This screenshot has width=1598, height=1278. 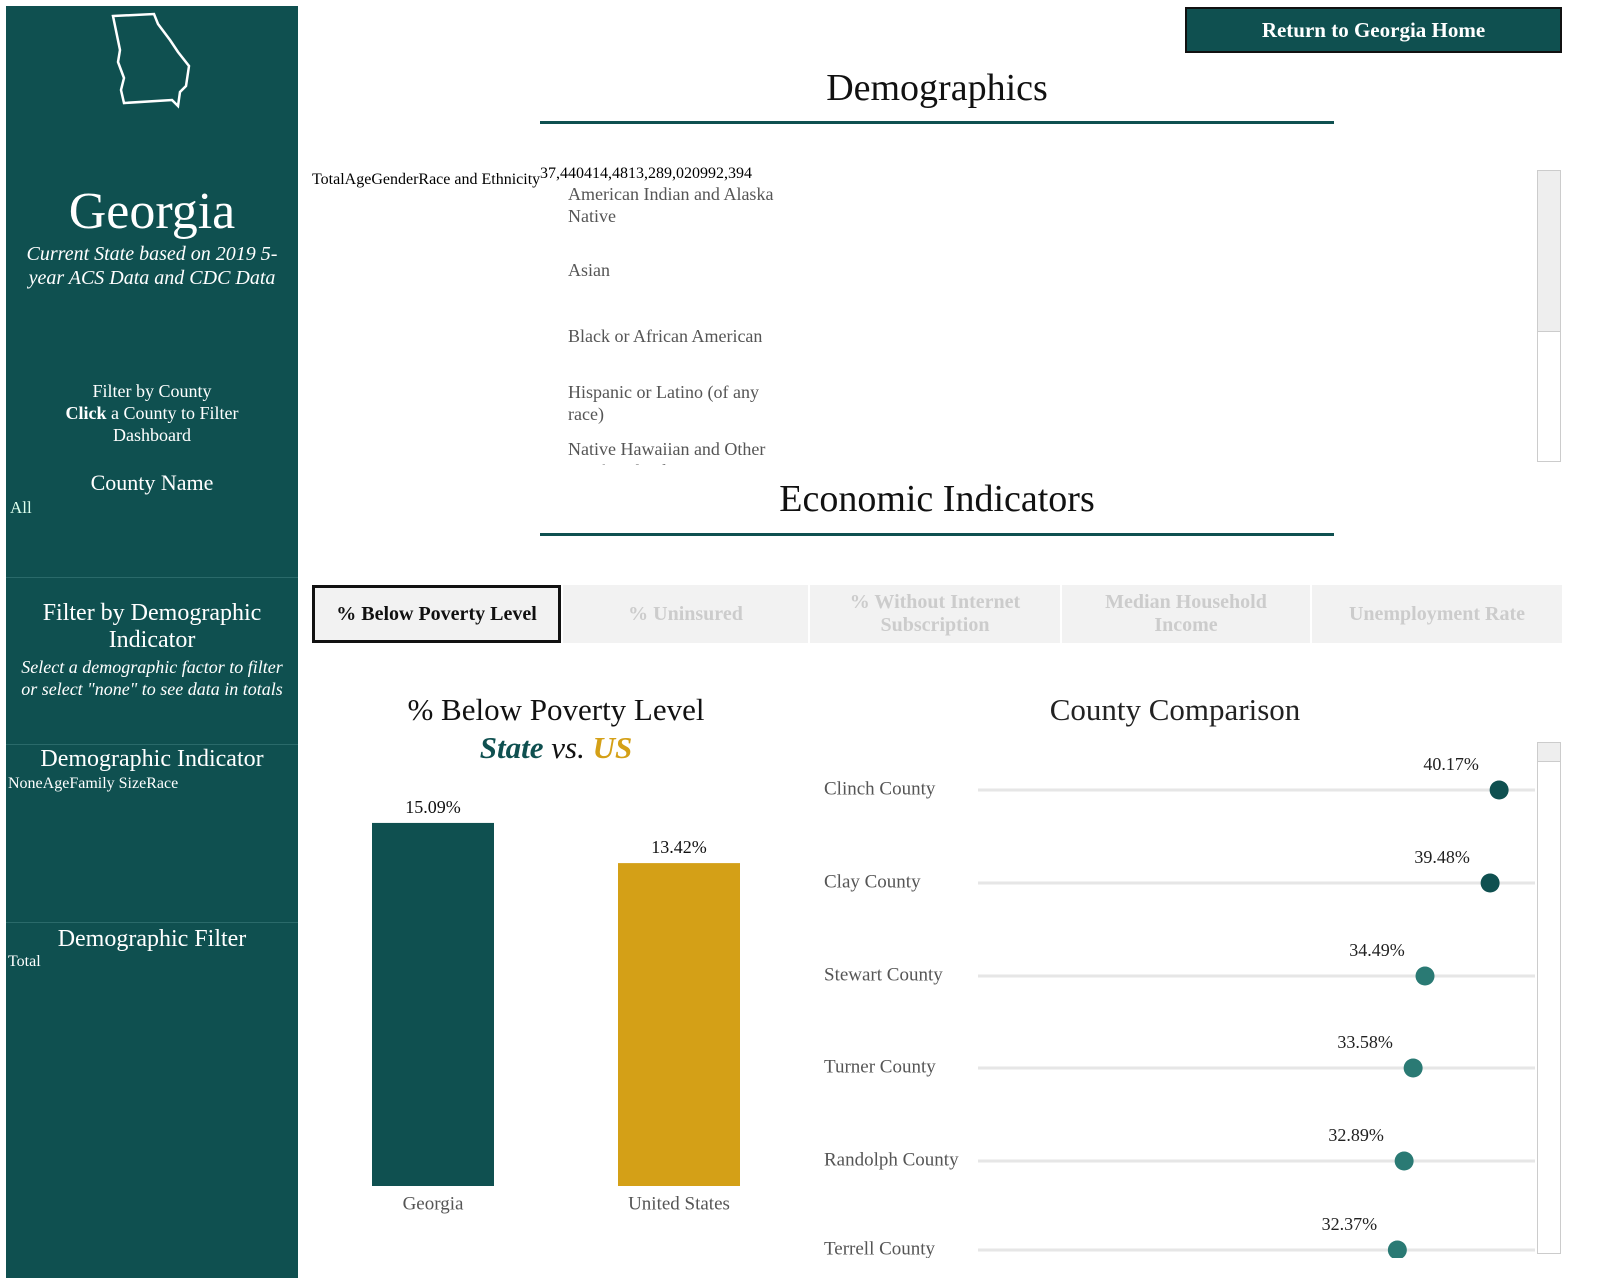 I want to click on category-label: American Indian and Alaska Native, so click(x=671, y=205).